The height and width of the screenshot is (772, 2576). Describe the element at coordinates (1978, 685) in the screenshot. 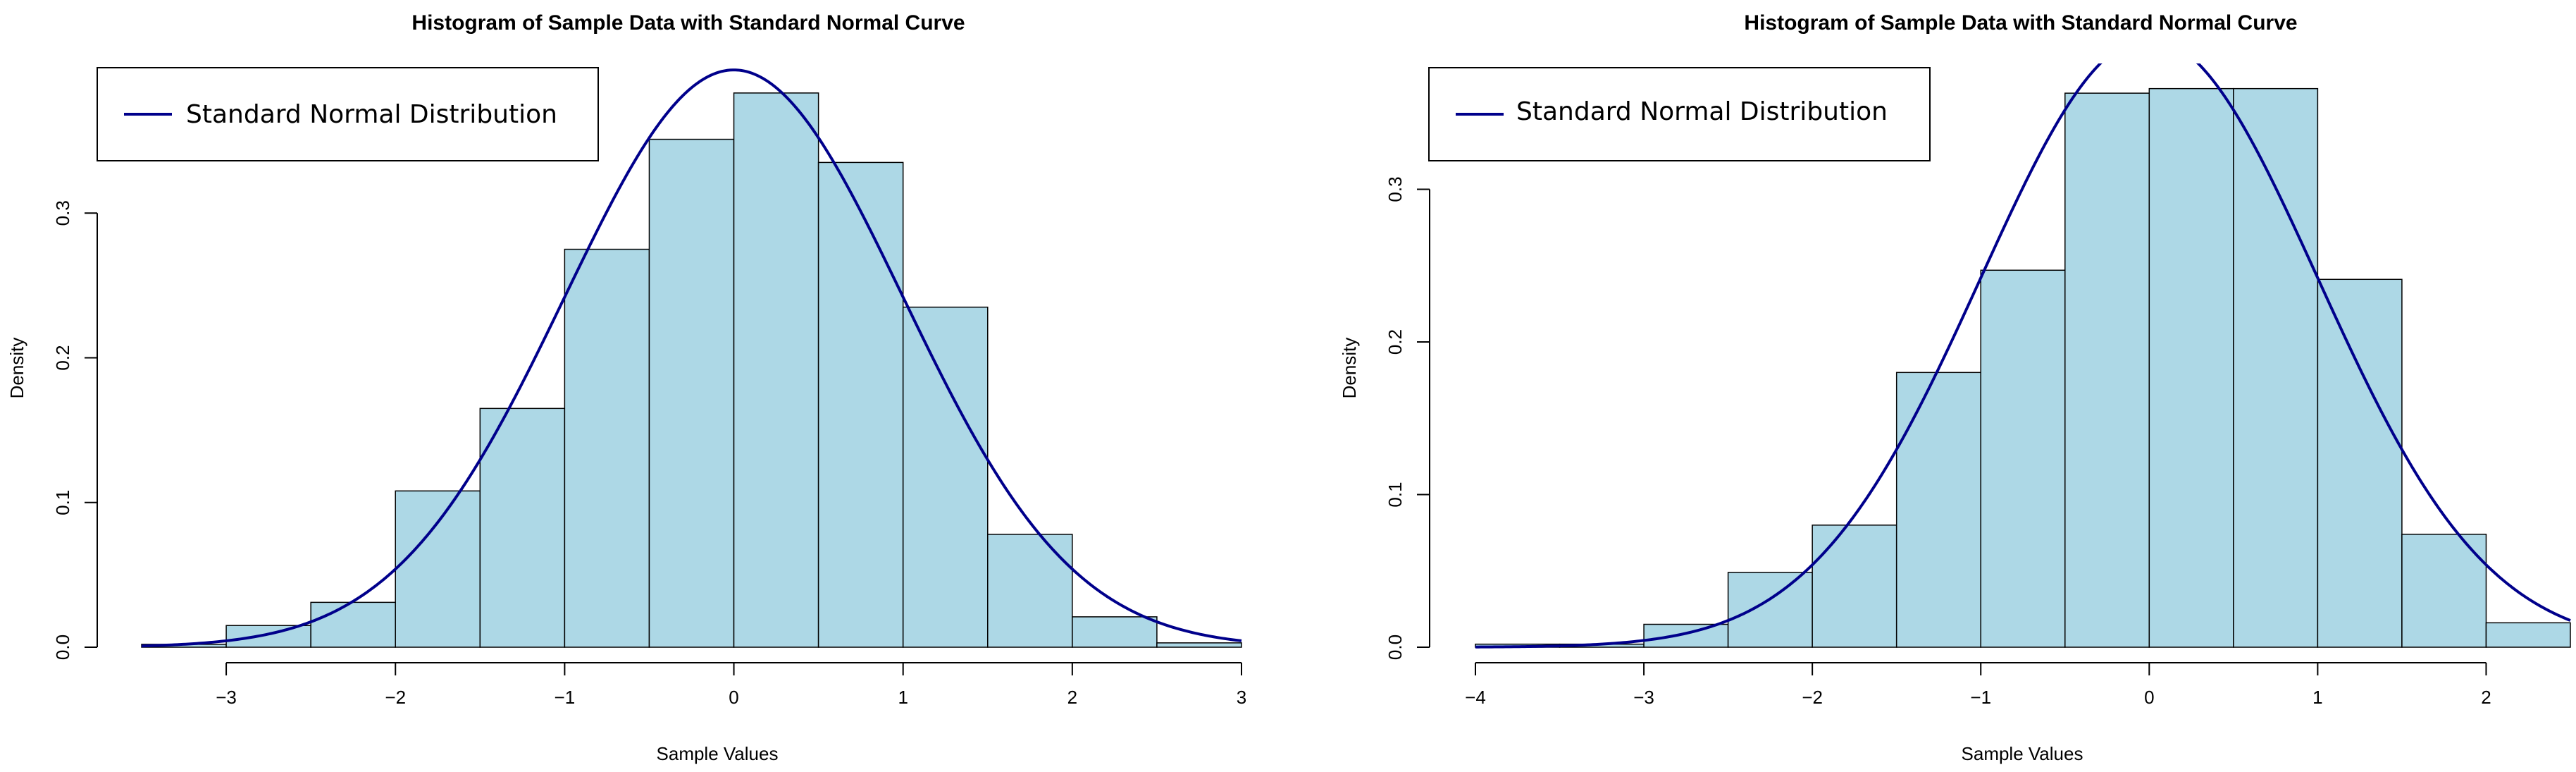

I see `x-axis: −4 −3 −2 −1 0 1 2` at that location.